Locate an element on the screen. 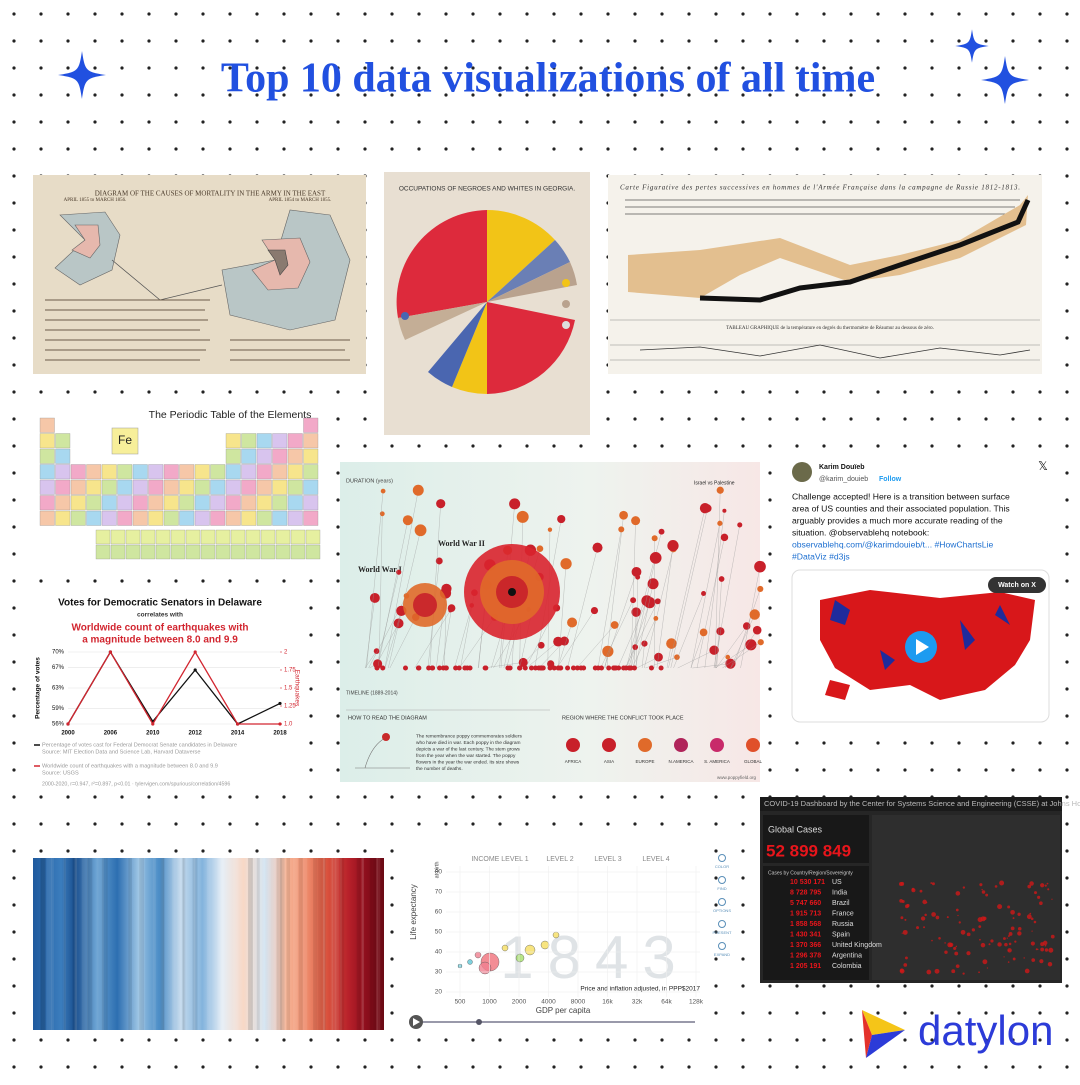 Image resolution: width=1080 pixels, height=1085 pixels. y-tick-label: 70% is located at coordinates (58, 653).